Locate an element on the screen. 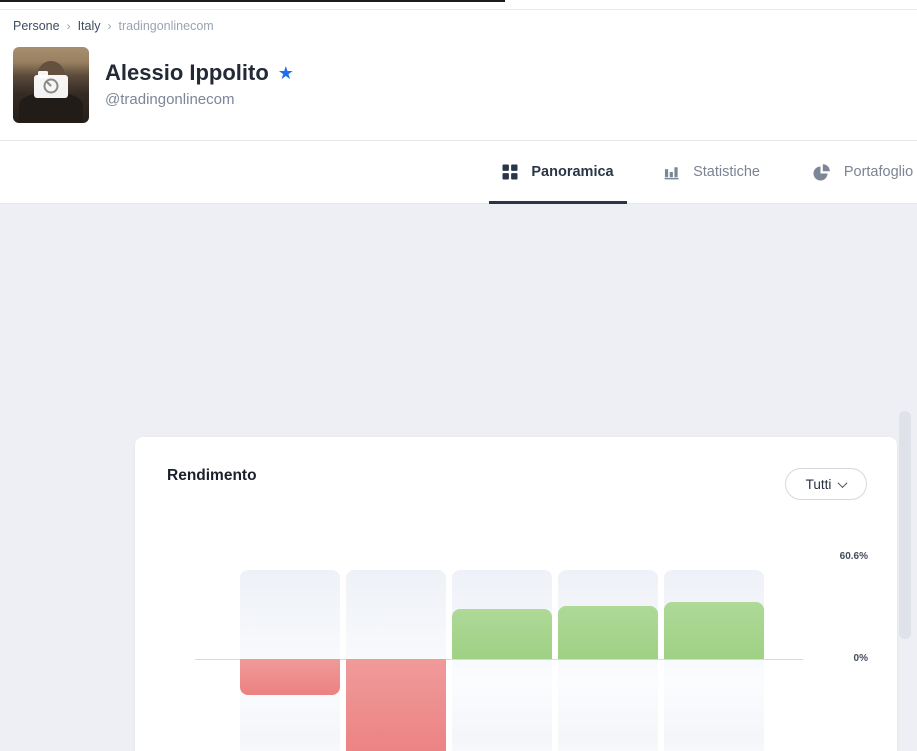 This screenshot has height=751, width=917. tab-portafoglio: Portafoglio is located at coordinates (862, 172).